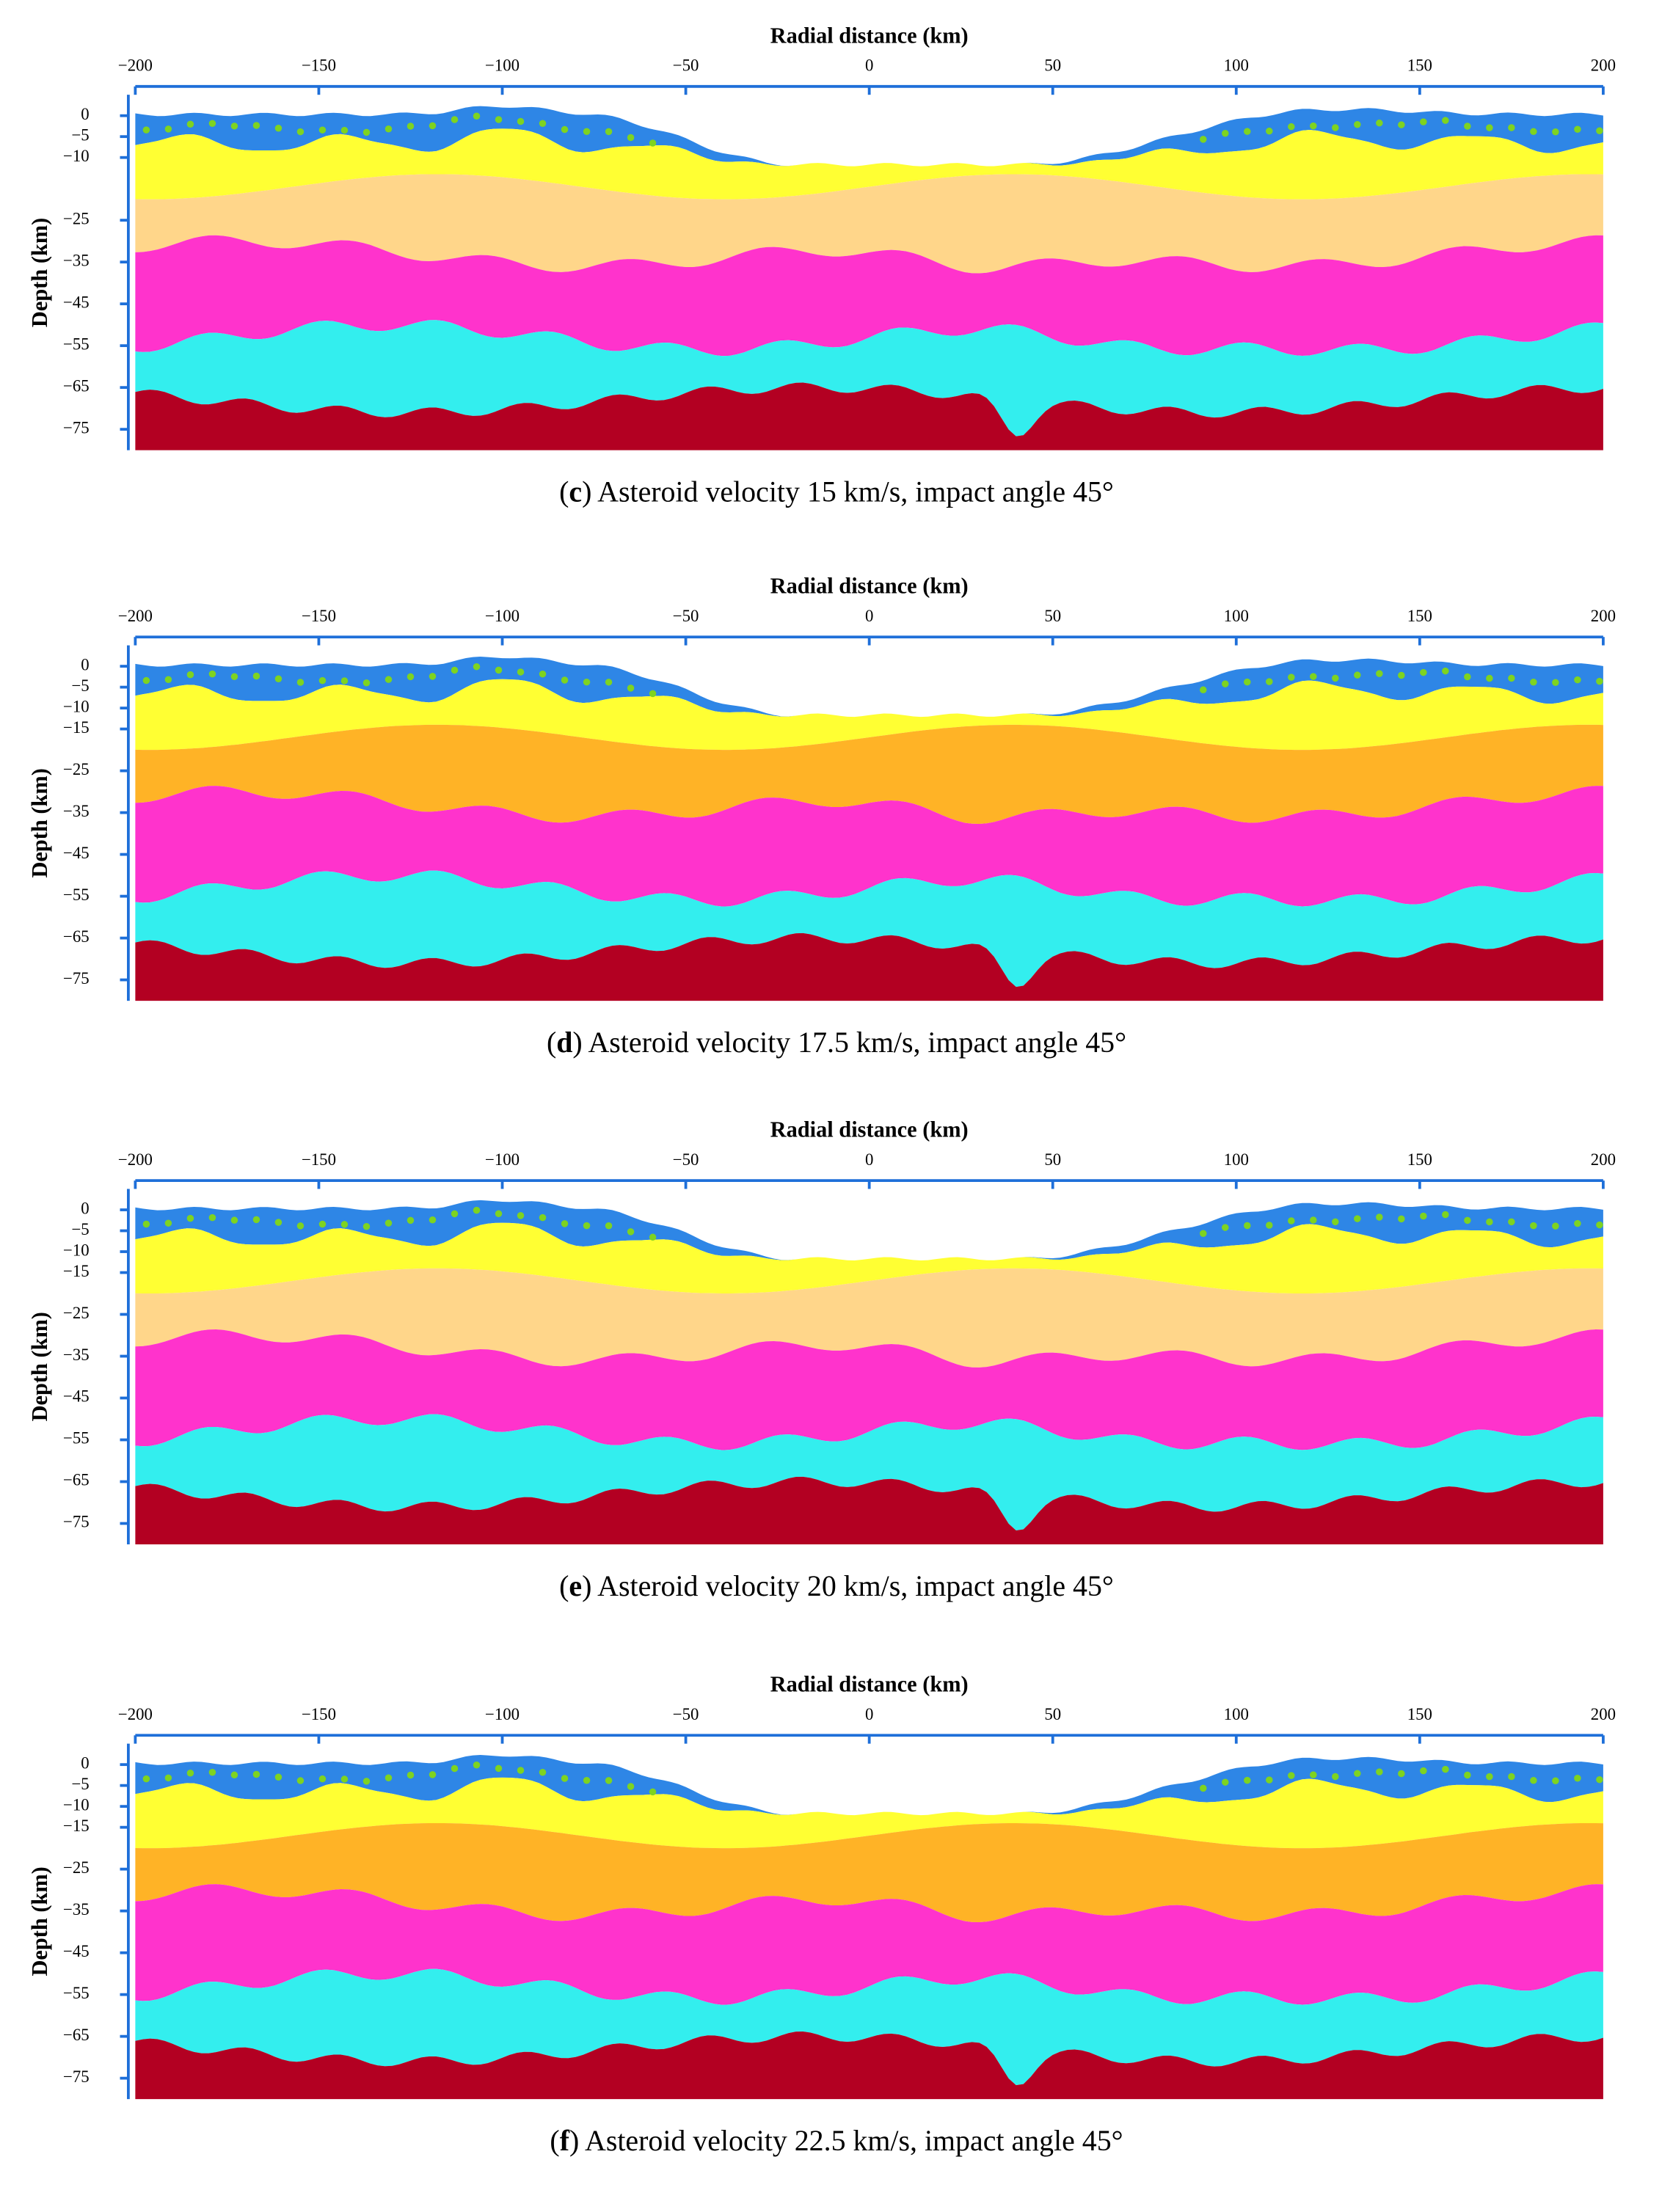  Describe the element at coordinates (76, 156) in the screenshot. I see `y-tick-label: −10` at that location.